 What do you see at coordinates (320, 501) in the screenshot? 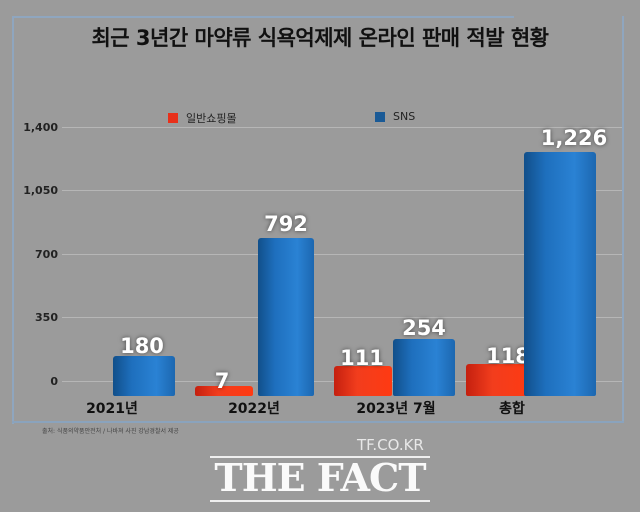
I see `brand-rule-bottom` at bounding box center [320, 501].